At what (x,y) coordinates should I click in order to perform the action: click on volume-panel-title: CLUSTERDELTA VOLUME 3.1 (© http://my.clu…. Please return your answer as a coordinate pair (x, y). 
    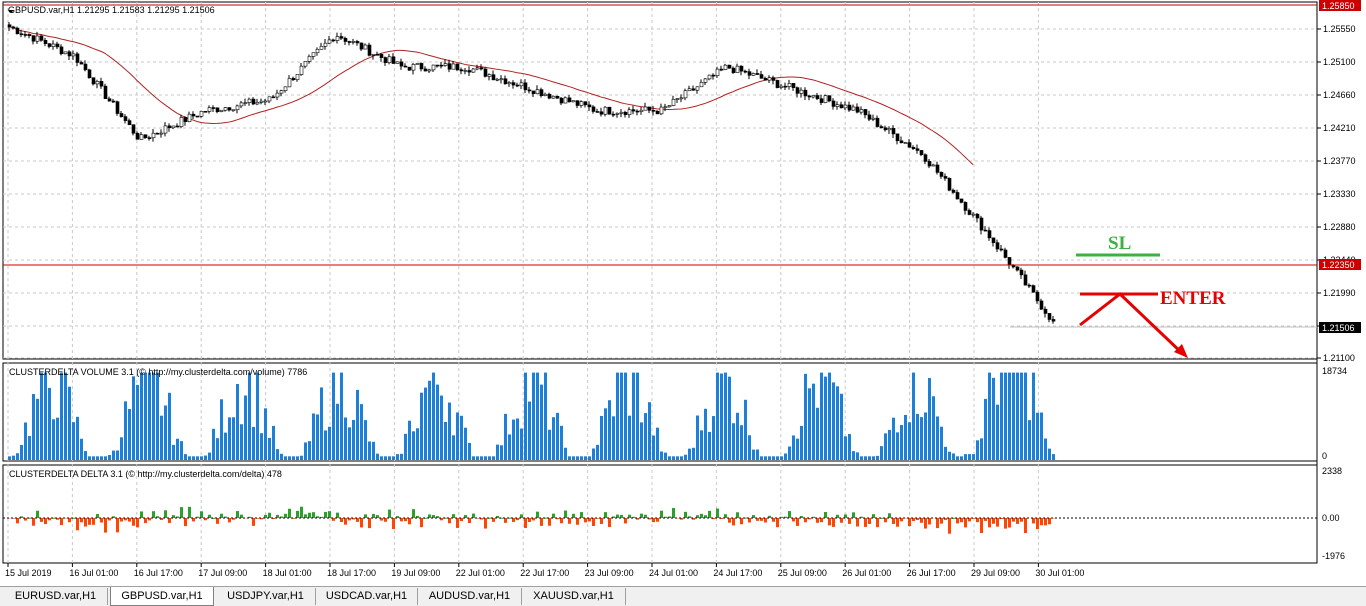
    Looking at the image, I should click on (158, 372).